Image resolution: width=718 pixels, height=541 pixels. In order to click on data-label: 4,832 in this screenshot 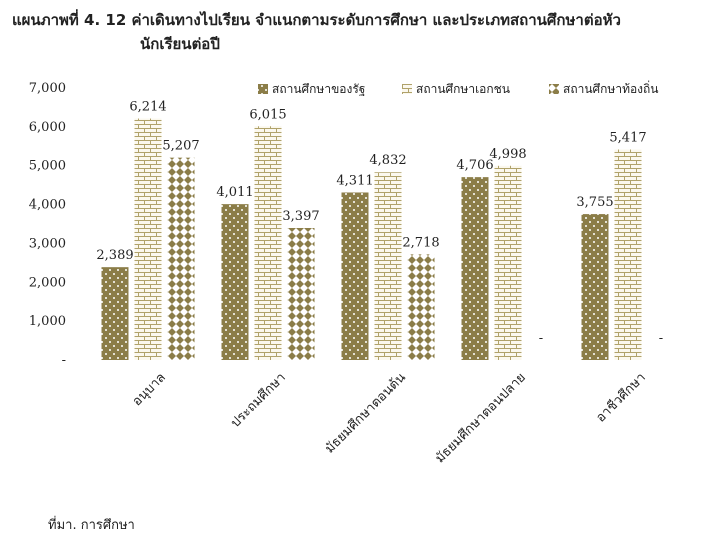, I will do `click(387, 160)`.